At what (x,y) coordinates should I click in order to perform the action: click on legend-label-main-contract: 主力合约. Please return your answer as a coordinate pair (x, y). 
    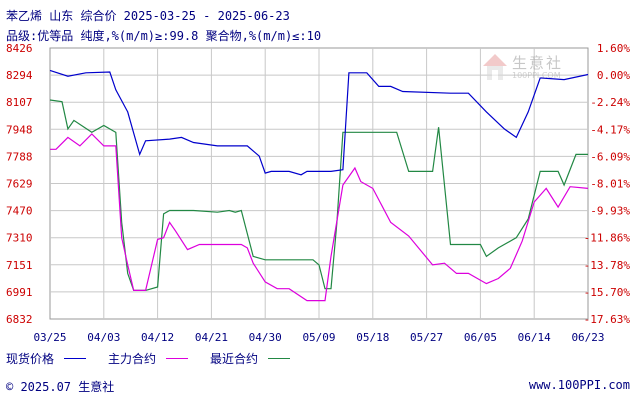
    Looking at the image, I should click on (132, 358).